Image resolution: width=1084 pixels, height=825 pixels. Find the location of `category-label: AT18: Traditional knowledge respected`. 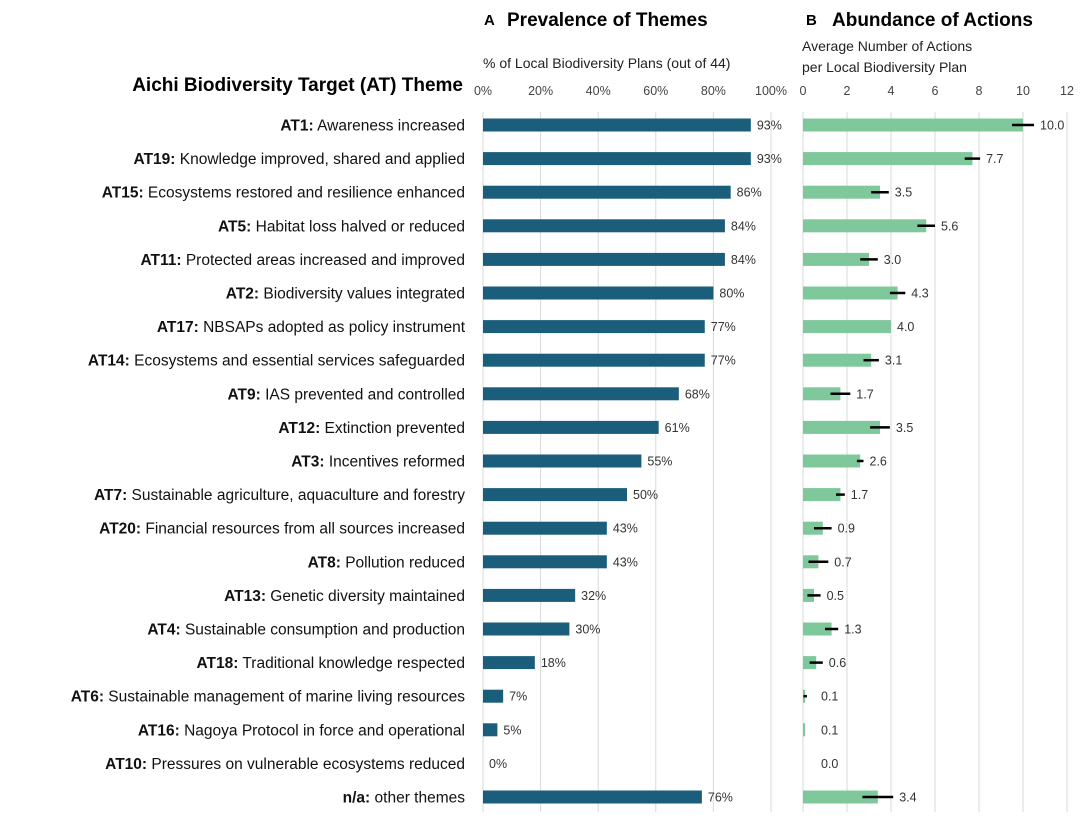

category-label: AT18: Traditional knowledge respected is located at coordinates (330, 663).